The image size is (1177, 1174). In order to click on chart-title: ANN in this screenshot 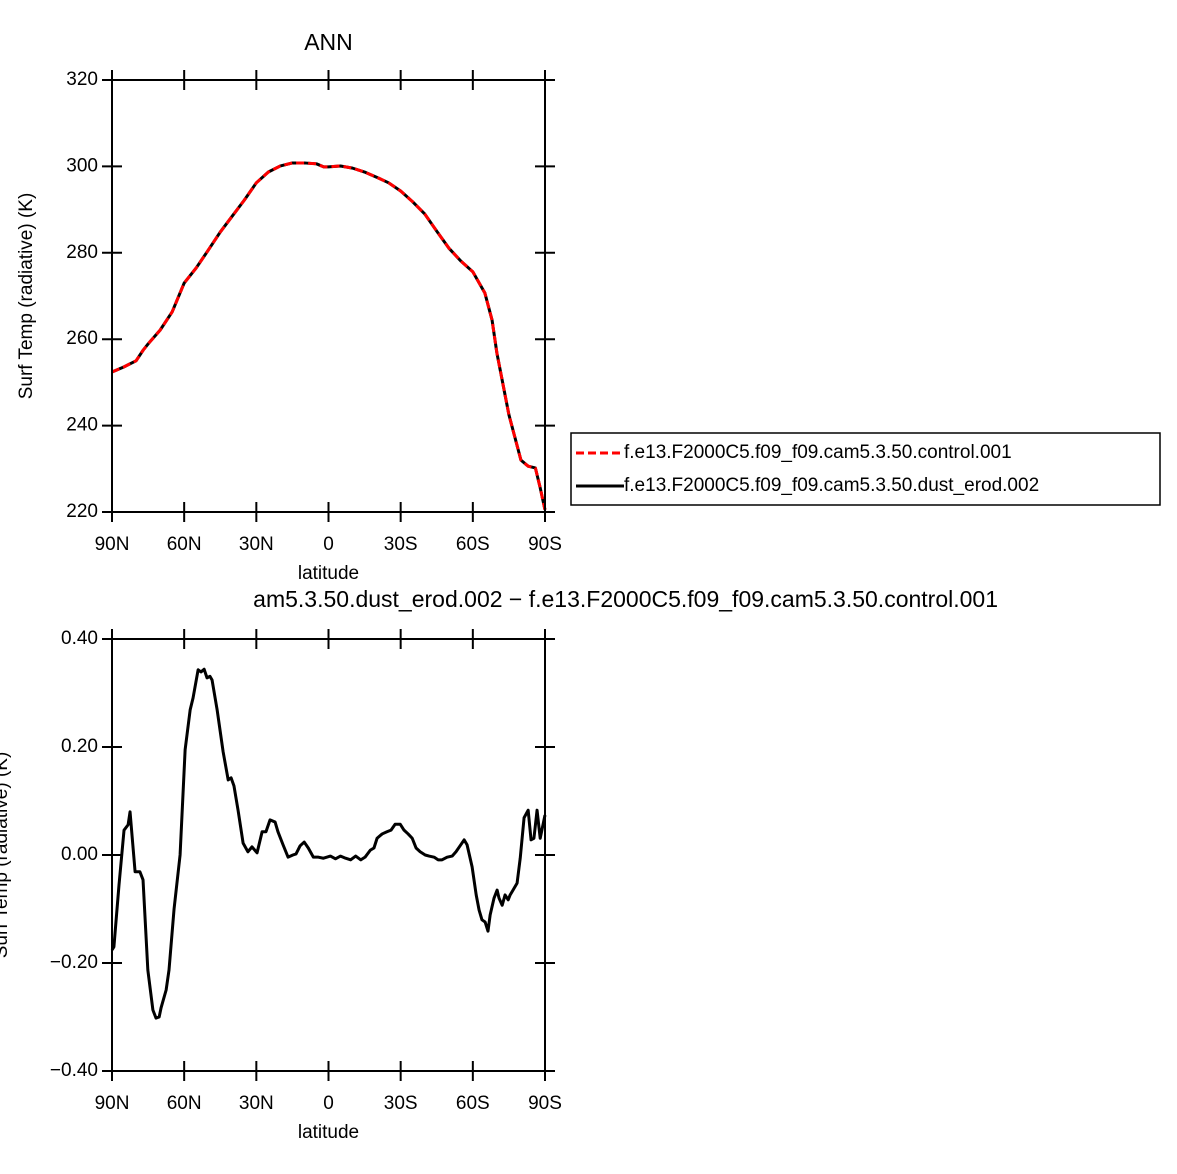, I will do `click(328, 42)`.